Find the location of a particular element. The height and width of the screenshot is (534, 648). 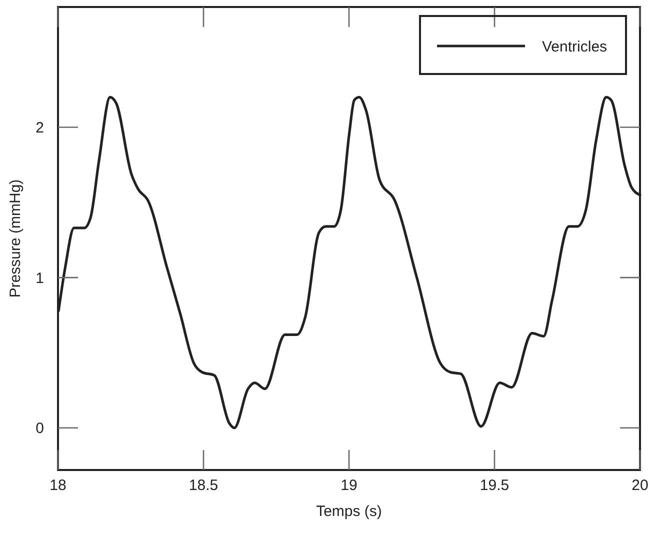

y-tick-label: 2 is located at coordinates (40, 128).